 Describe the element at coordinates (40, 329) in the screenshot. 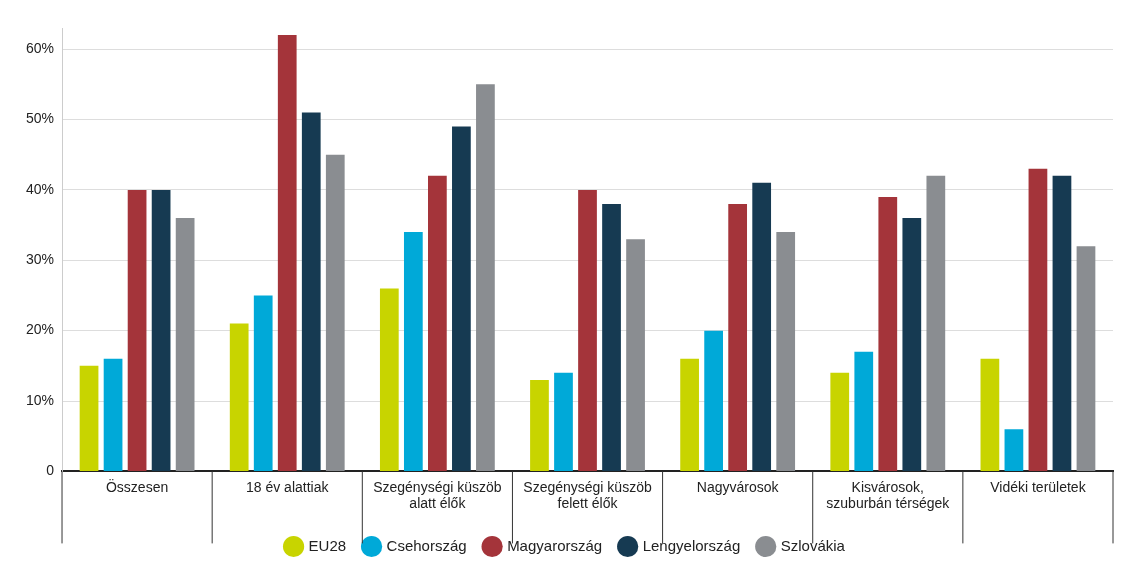

I see `y-tick-label: 20%` at that location.